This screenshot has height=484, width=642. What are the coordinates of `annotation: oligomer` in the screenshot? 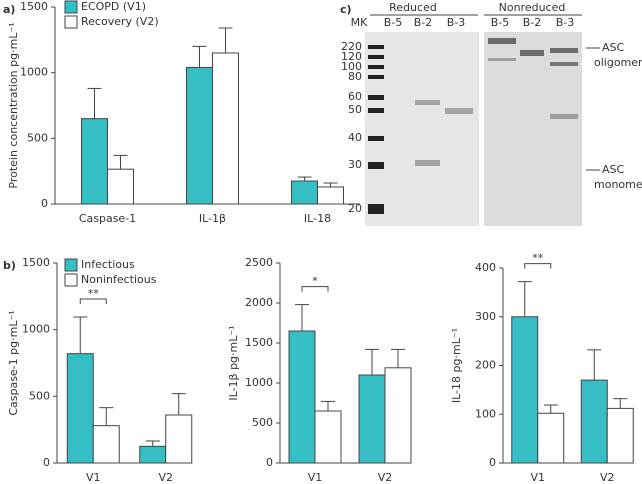 It's located at (618, 62).